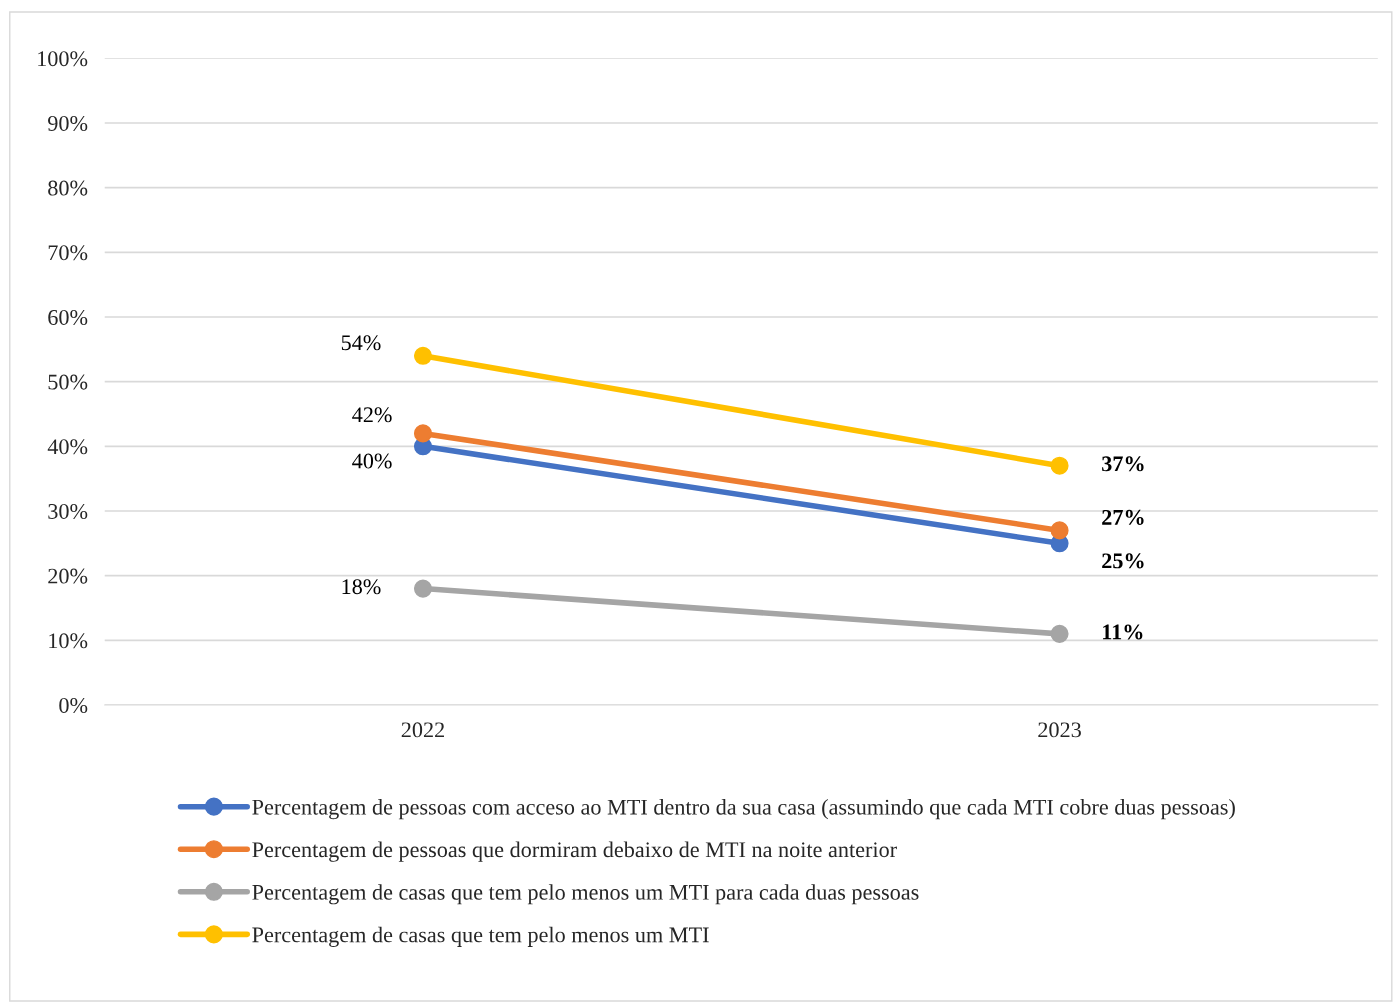  I want to click on y-tick-label: 70%, so click(68, 253).